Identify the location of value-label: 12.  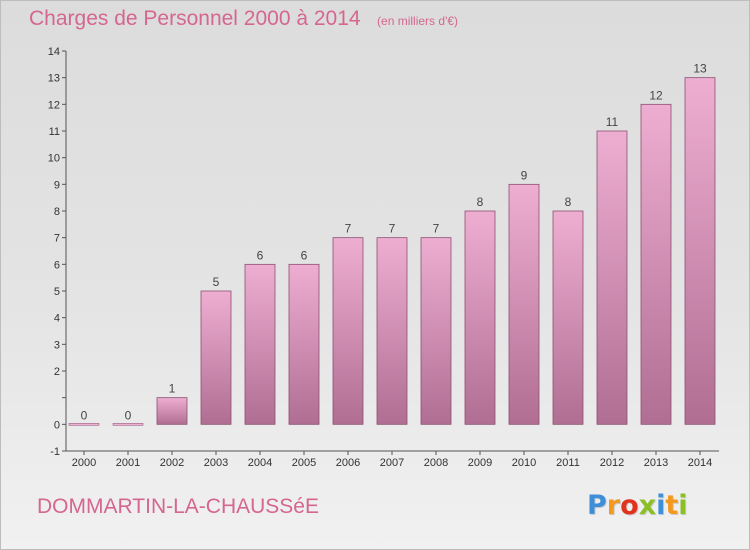
(656, 95).